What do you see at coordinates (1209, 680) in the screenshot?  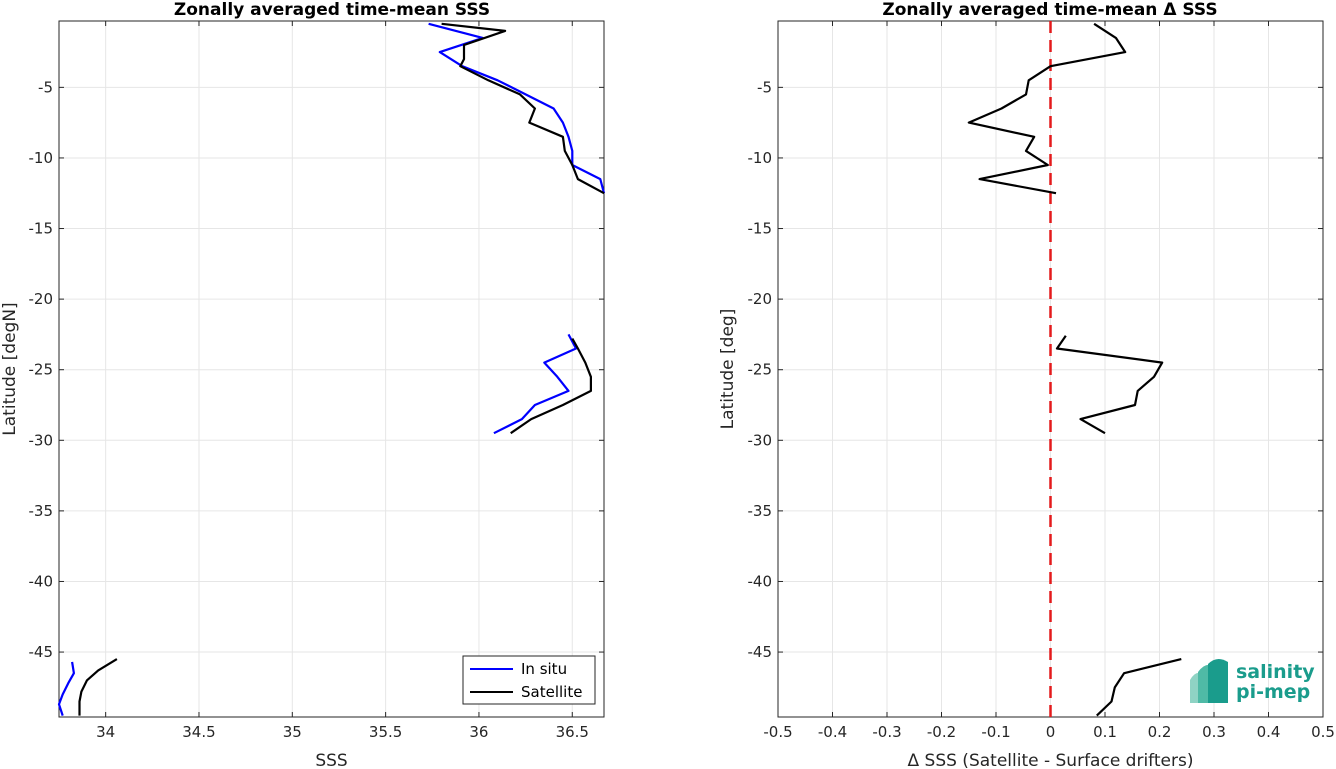 I see `wave-graphic-icon` at bounding box center [1209, 680].